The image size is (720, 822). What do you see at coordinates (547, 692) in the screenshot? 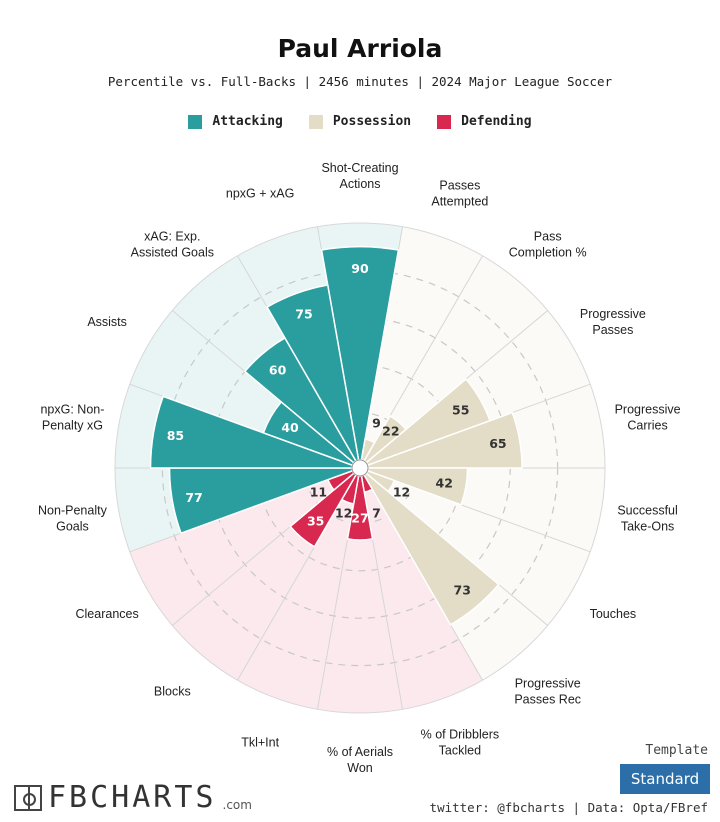
I see `category-label: Progressive Passes Rec` at bounding box center [547, 692].